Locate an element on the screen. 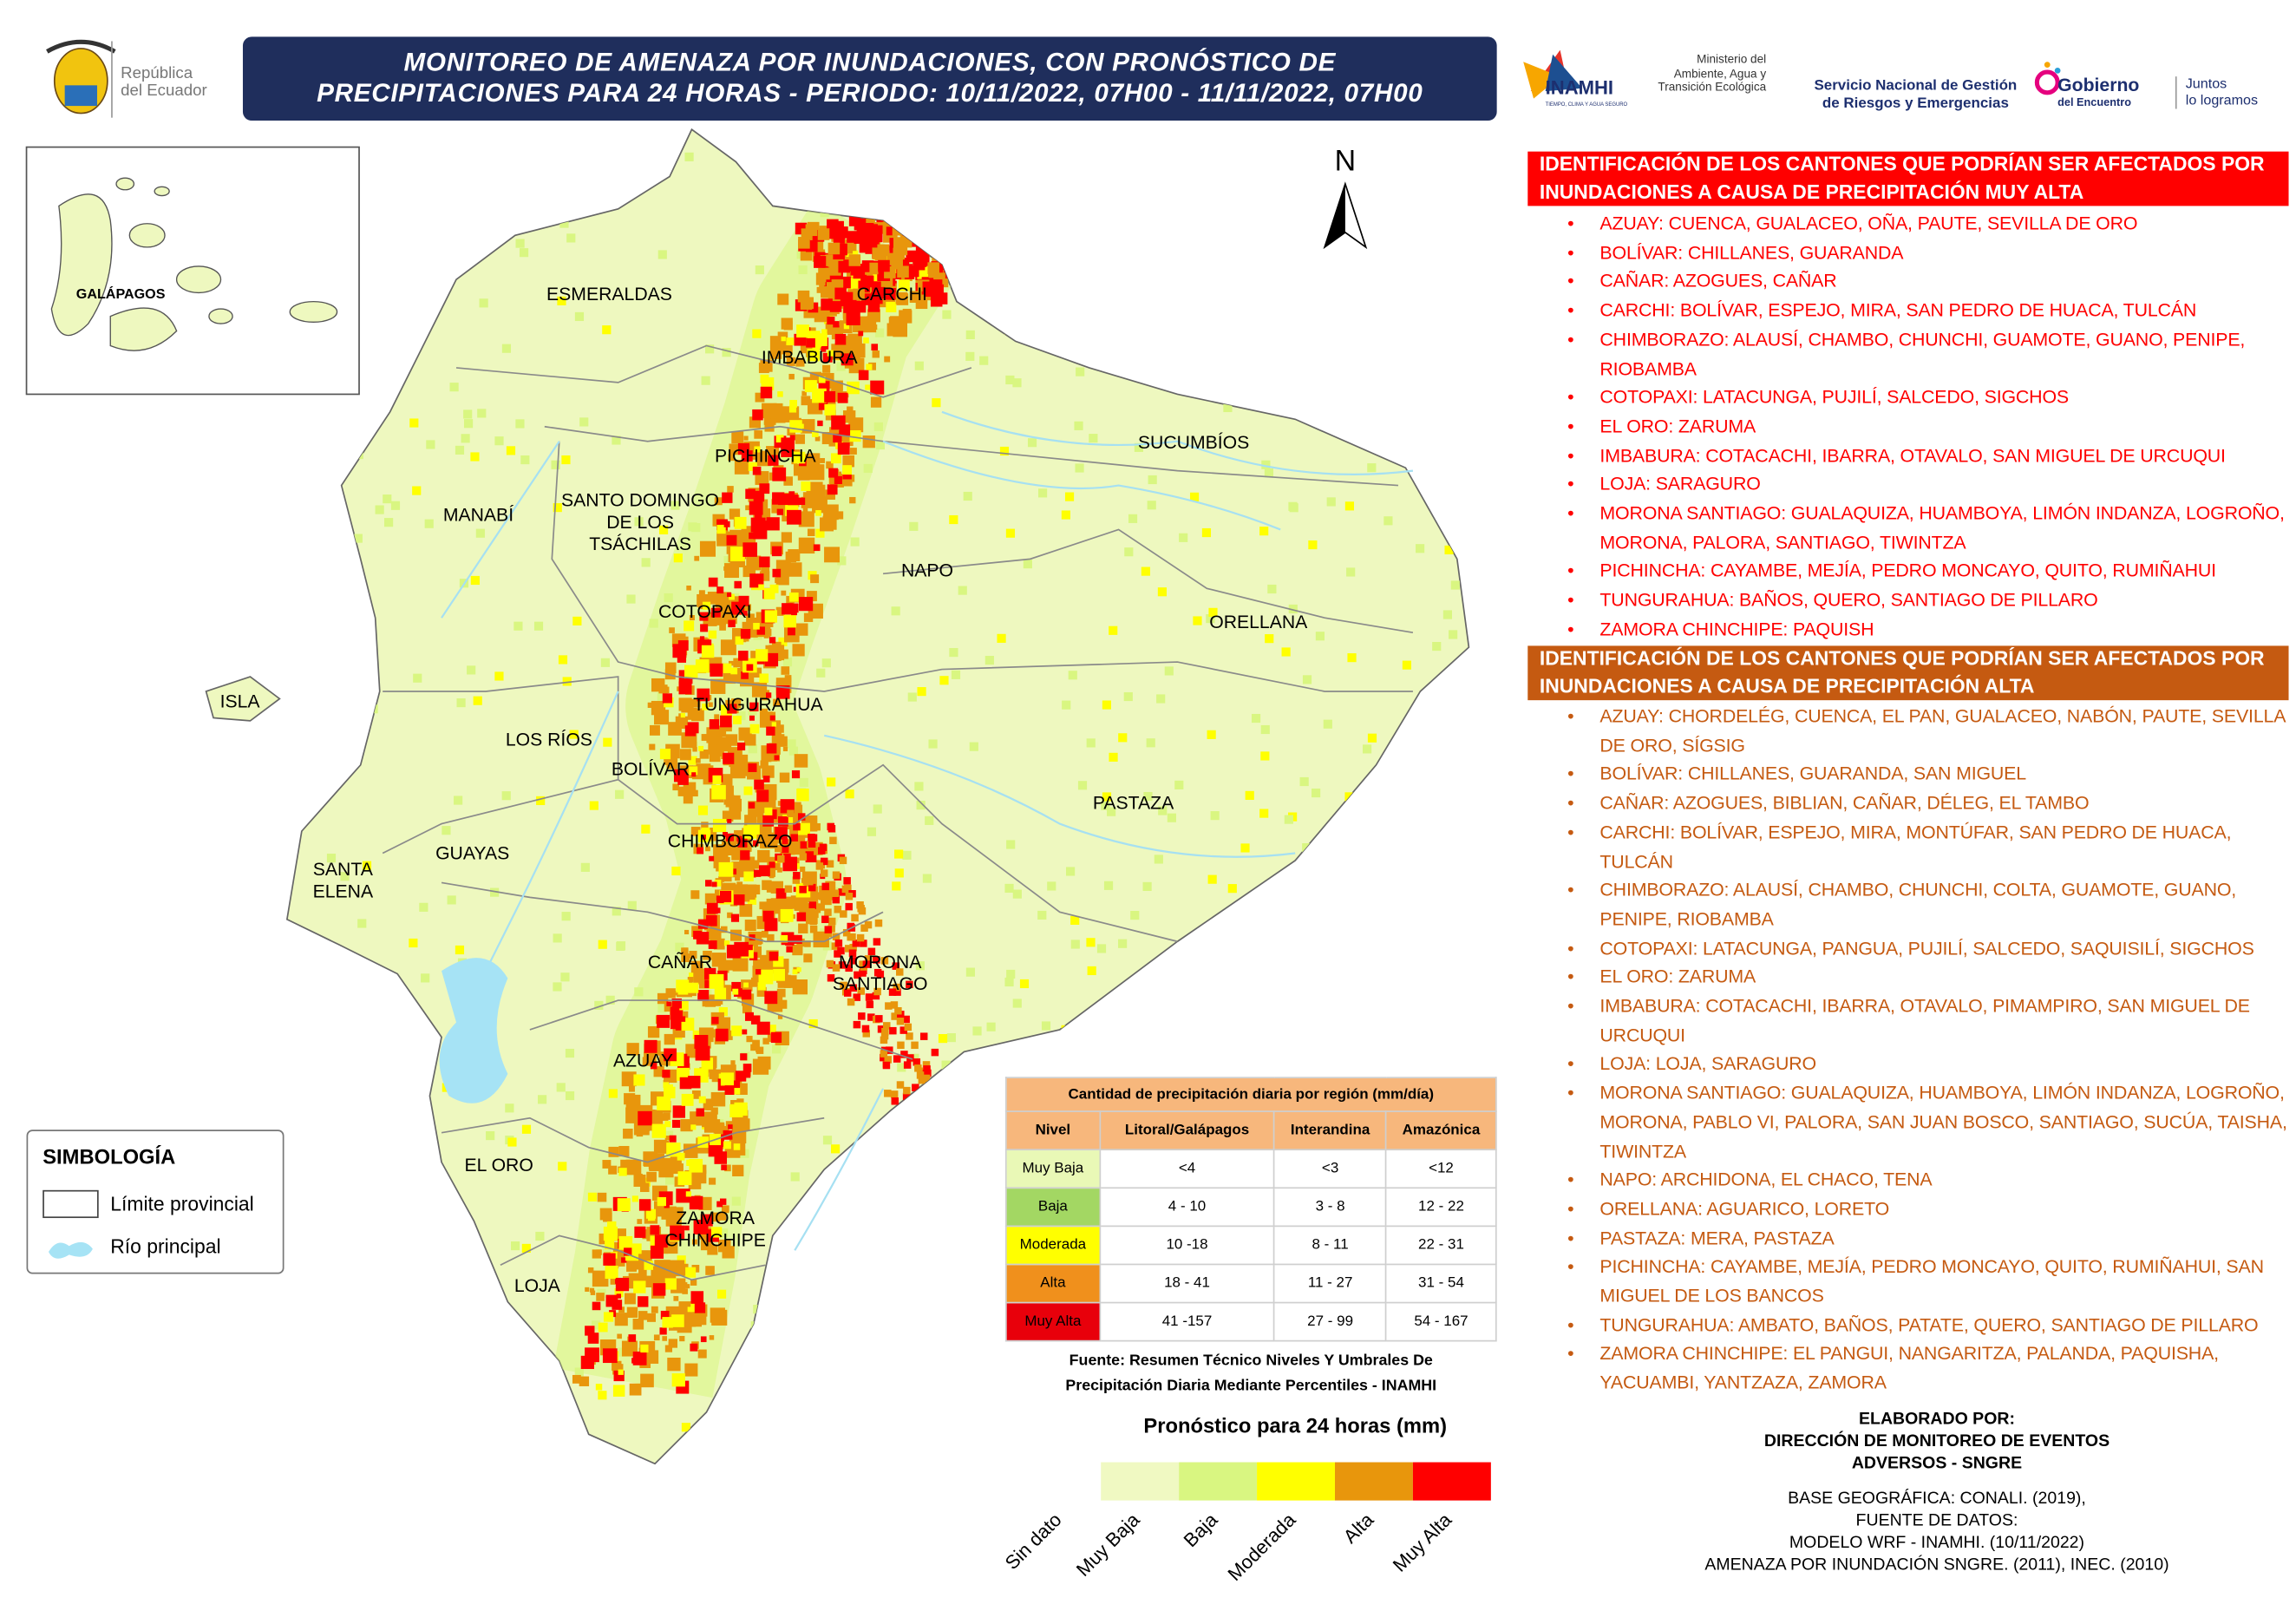  boundary is located at coordinates (1148, 580).